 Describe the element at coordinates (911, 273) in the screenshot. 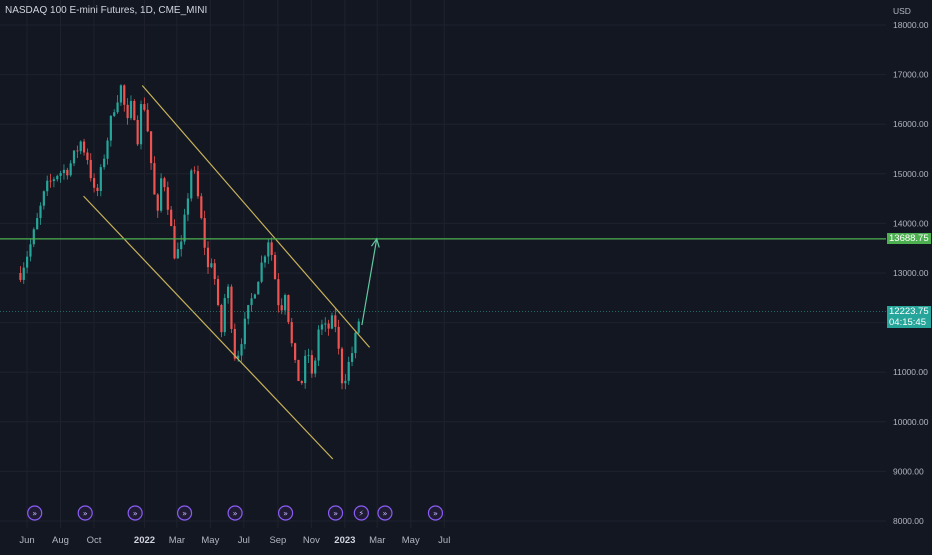

I see `y-tick-label: 13000.00` at that location.